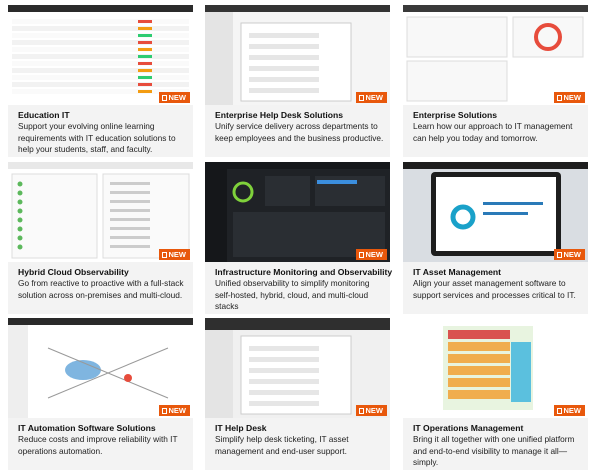 The height and width of the screenshot is (470, 600). Describe the element at coordinates (455, 115) in the screenshot. I see `card-title: Enterprise Solutions` at that location.